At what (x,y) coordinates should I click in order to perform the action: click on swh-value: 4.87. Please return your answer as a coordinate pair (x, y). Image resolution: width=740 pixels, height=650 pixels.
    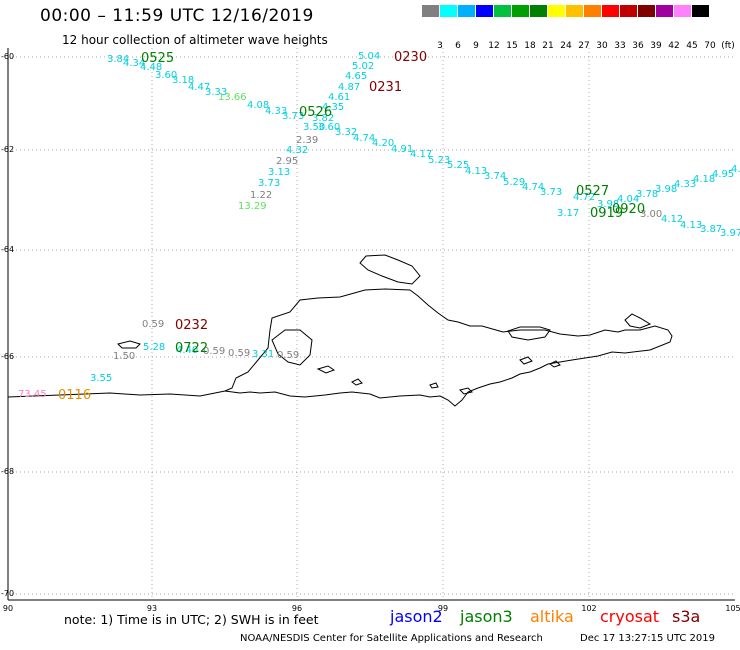
    Looking at the image, I should click on (349, 87).